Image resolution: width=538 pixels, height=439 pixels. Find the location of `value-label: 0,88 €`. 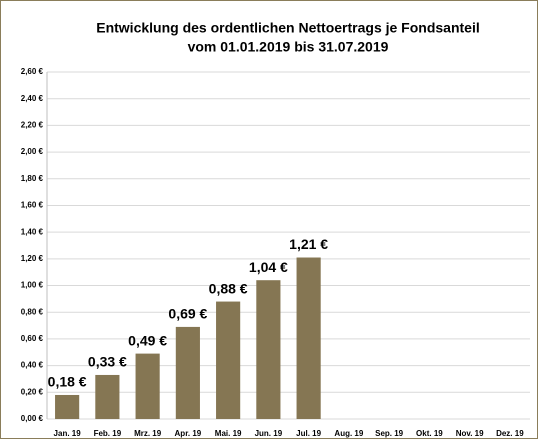

value-label: 0,88 € is located at coordinates (228, 288).